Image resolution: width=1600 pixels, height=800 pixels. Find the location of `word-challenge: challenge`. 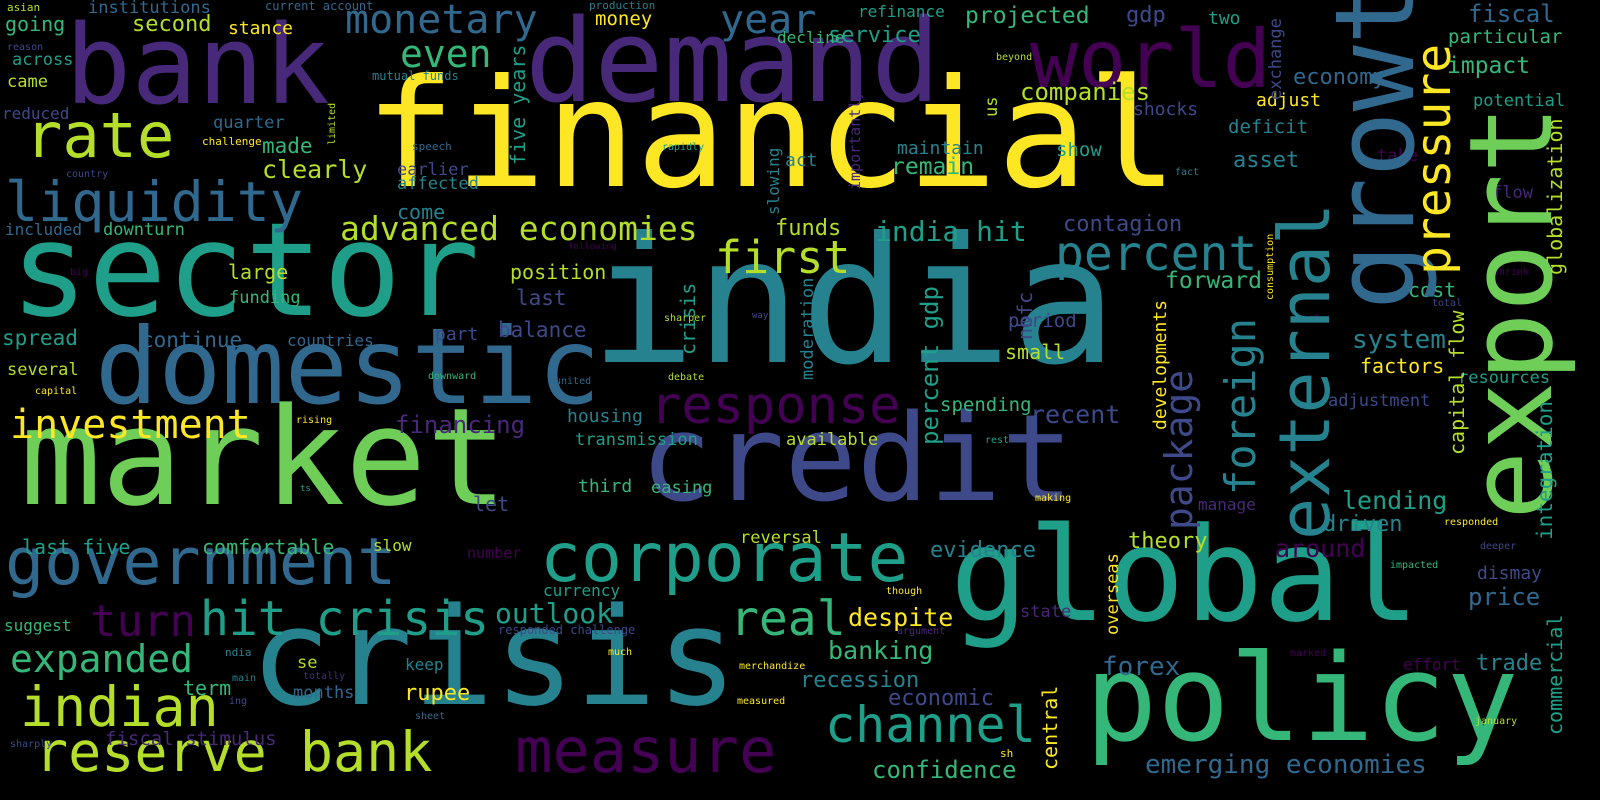

word-challenge: challenge is located at coordinates (232, 141).